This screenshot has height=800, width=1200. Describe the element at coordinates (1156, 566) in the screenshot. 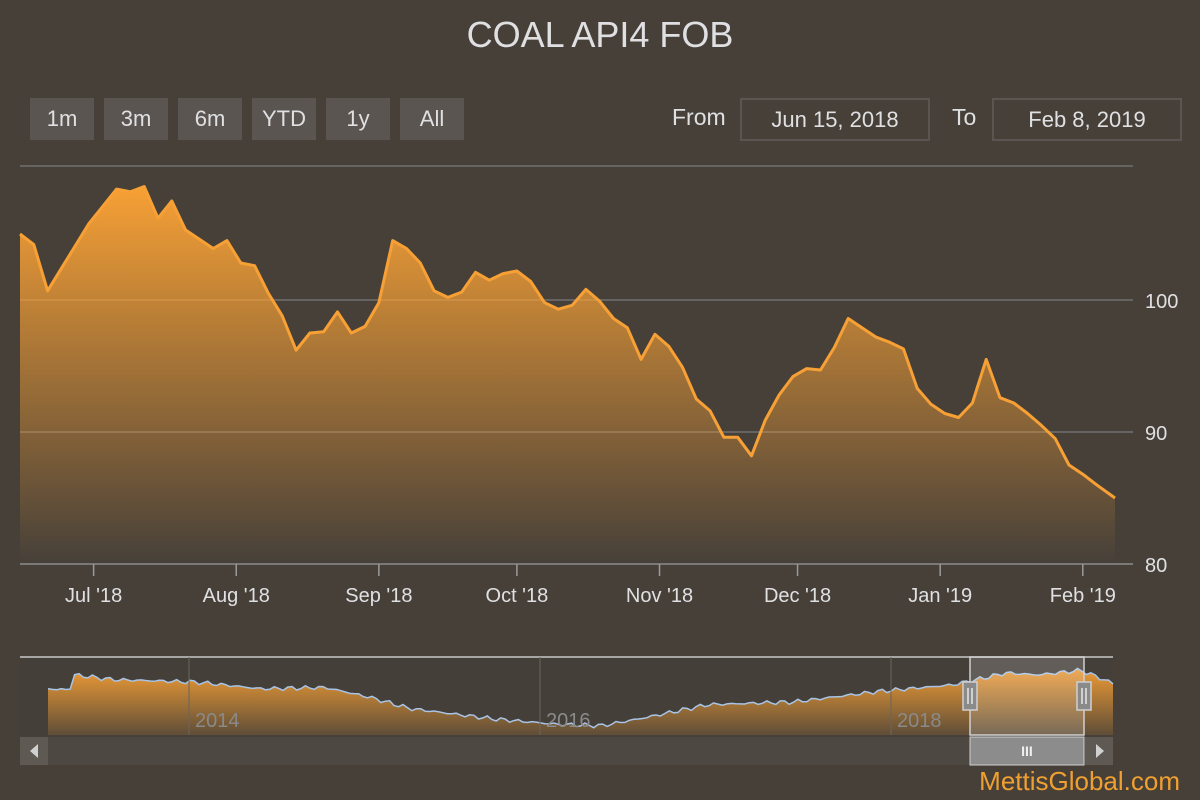

I see `y-tick-label: 80` at that location.